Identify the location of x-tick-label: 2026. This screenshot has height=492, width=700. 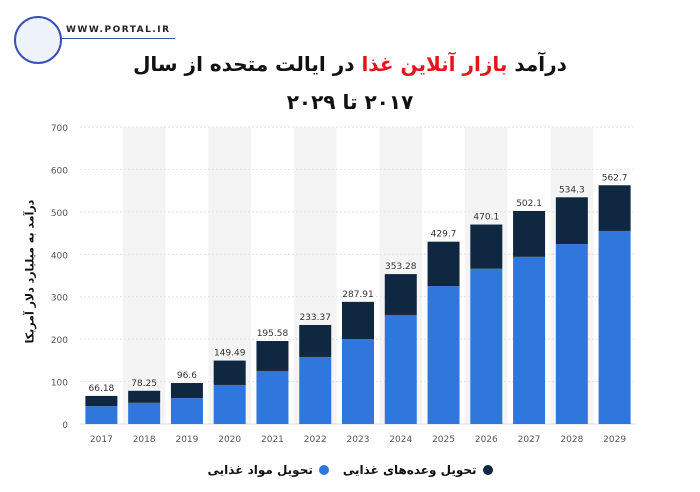
(486, 440).